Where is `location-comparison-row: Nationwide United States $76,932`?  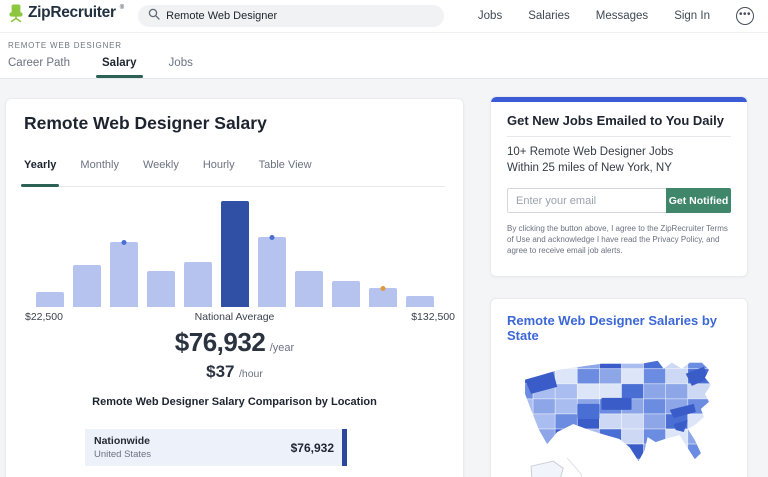
location-comparison-row: Nationwide United States $76,932 is located at coordinates (216, 447).